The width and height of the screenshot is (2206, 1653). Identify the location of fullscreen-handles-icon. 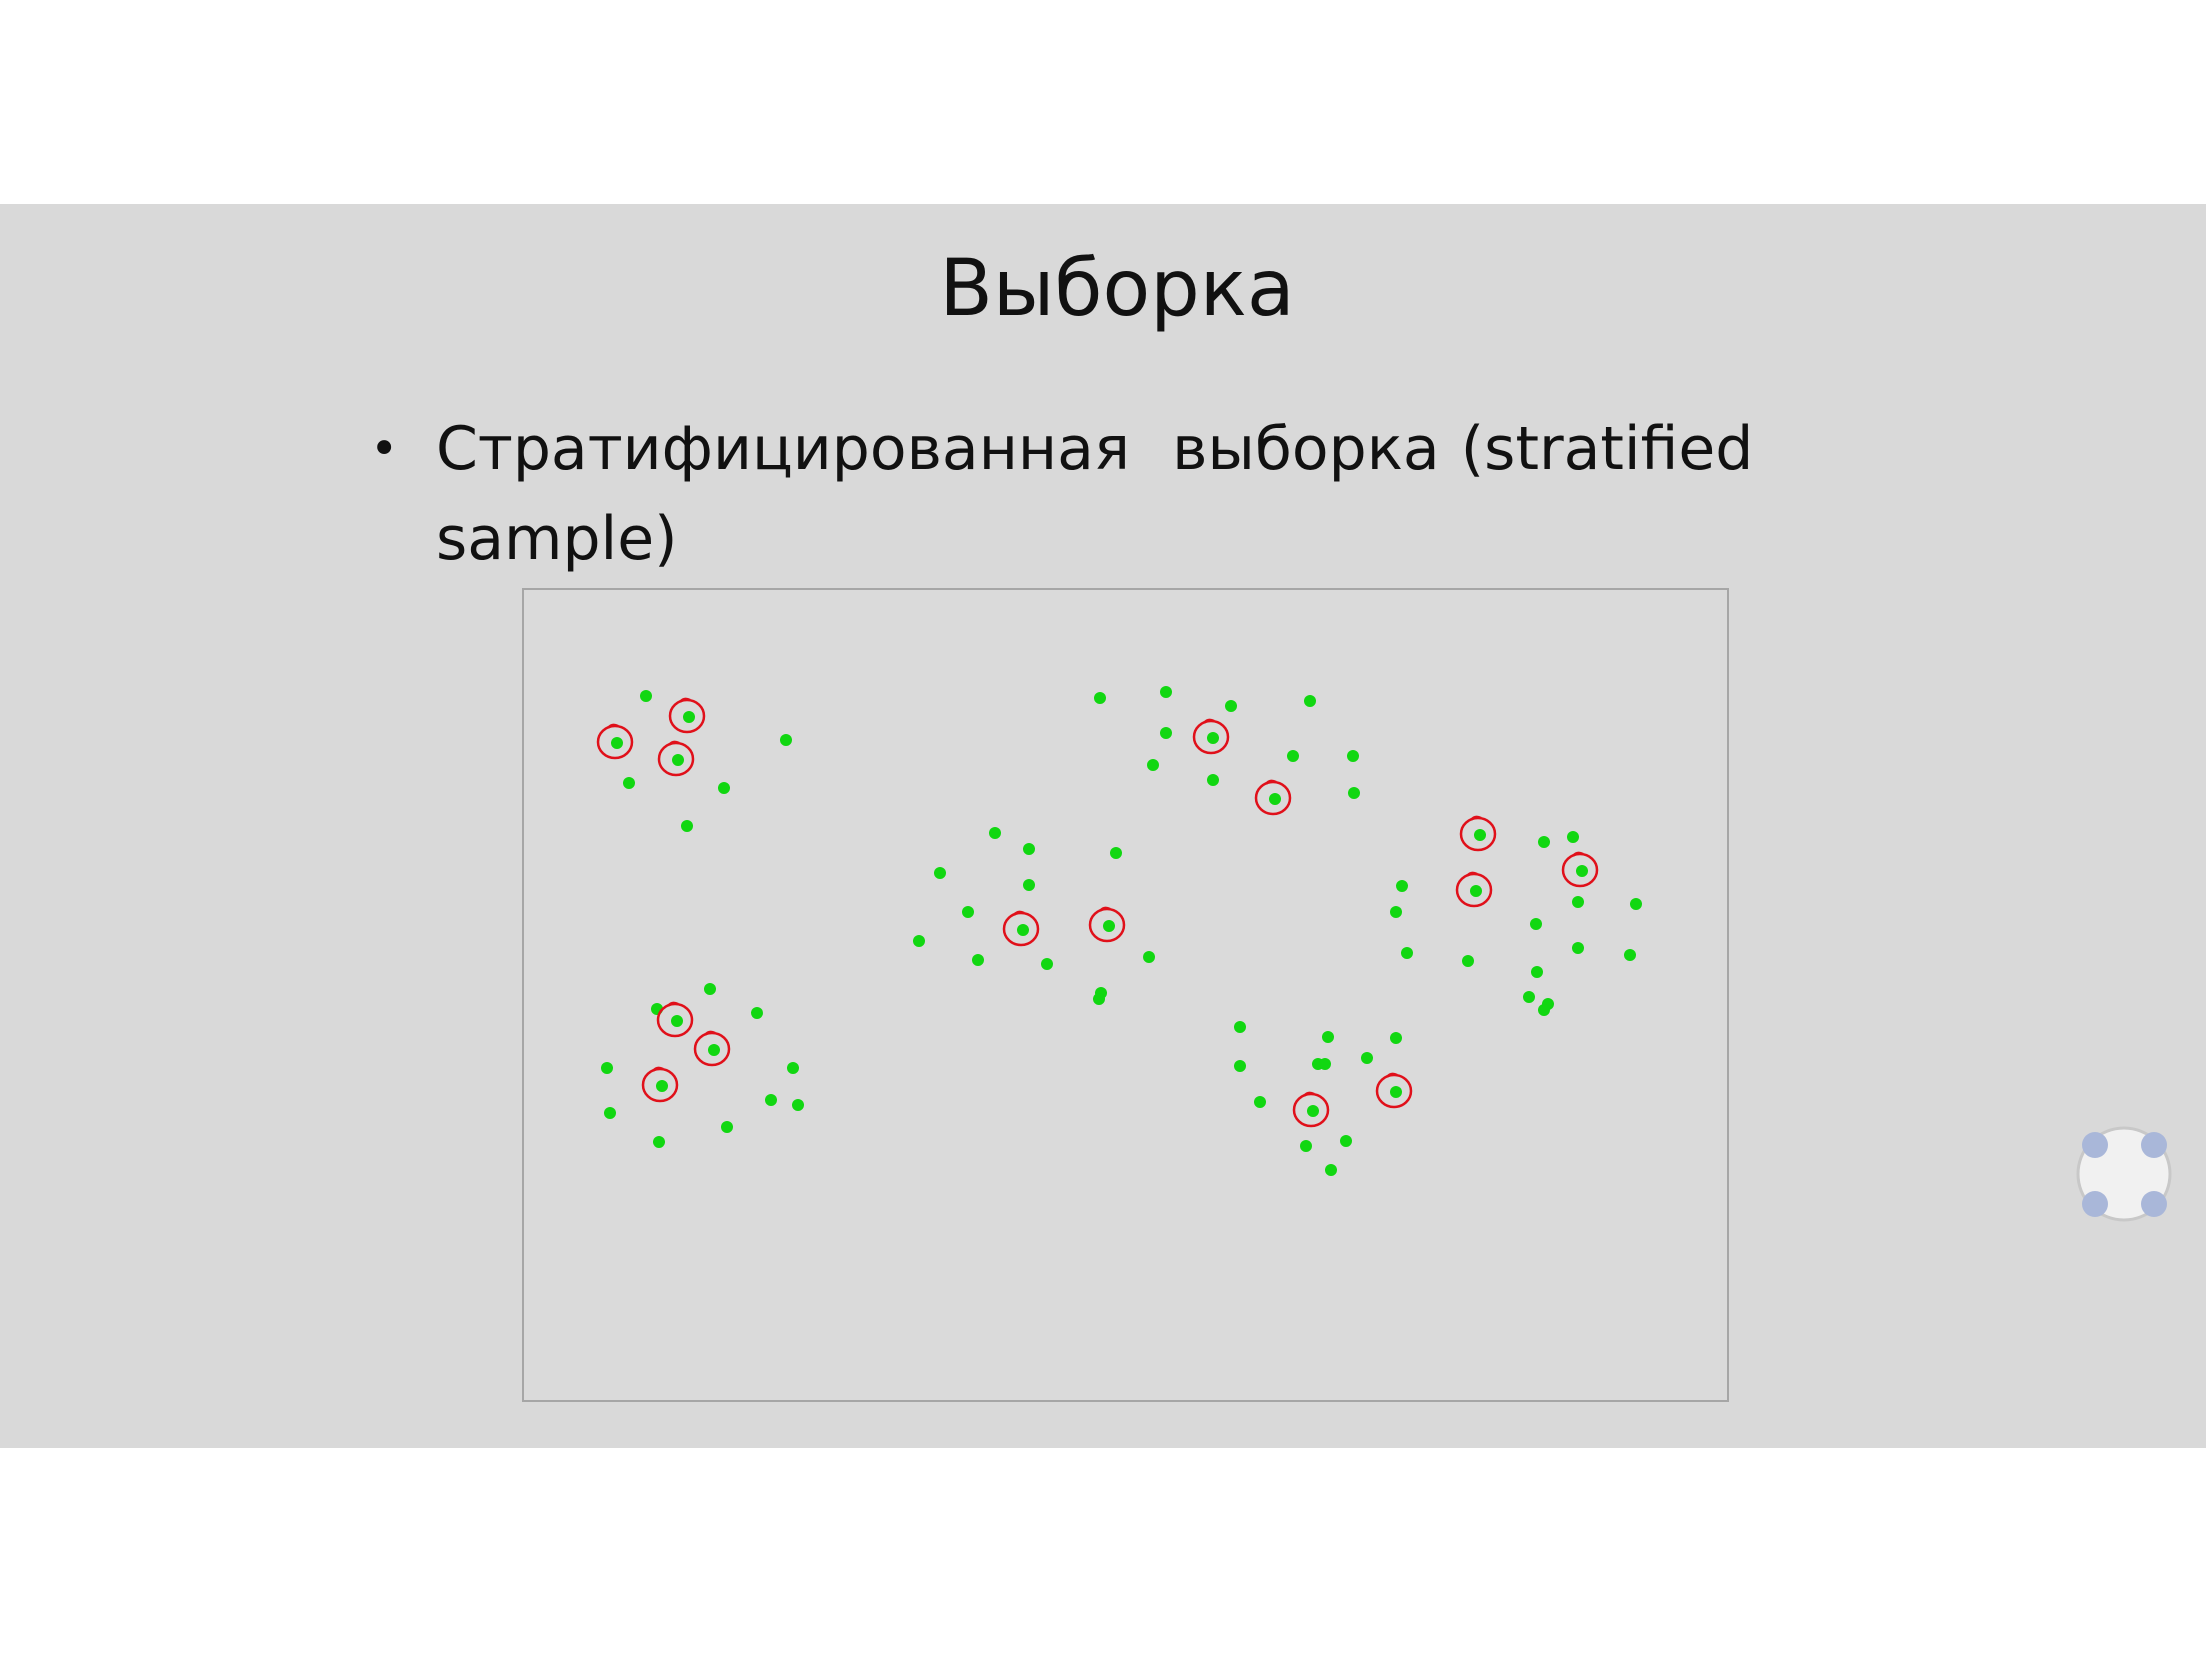
(2126, 1176).